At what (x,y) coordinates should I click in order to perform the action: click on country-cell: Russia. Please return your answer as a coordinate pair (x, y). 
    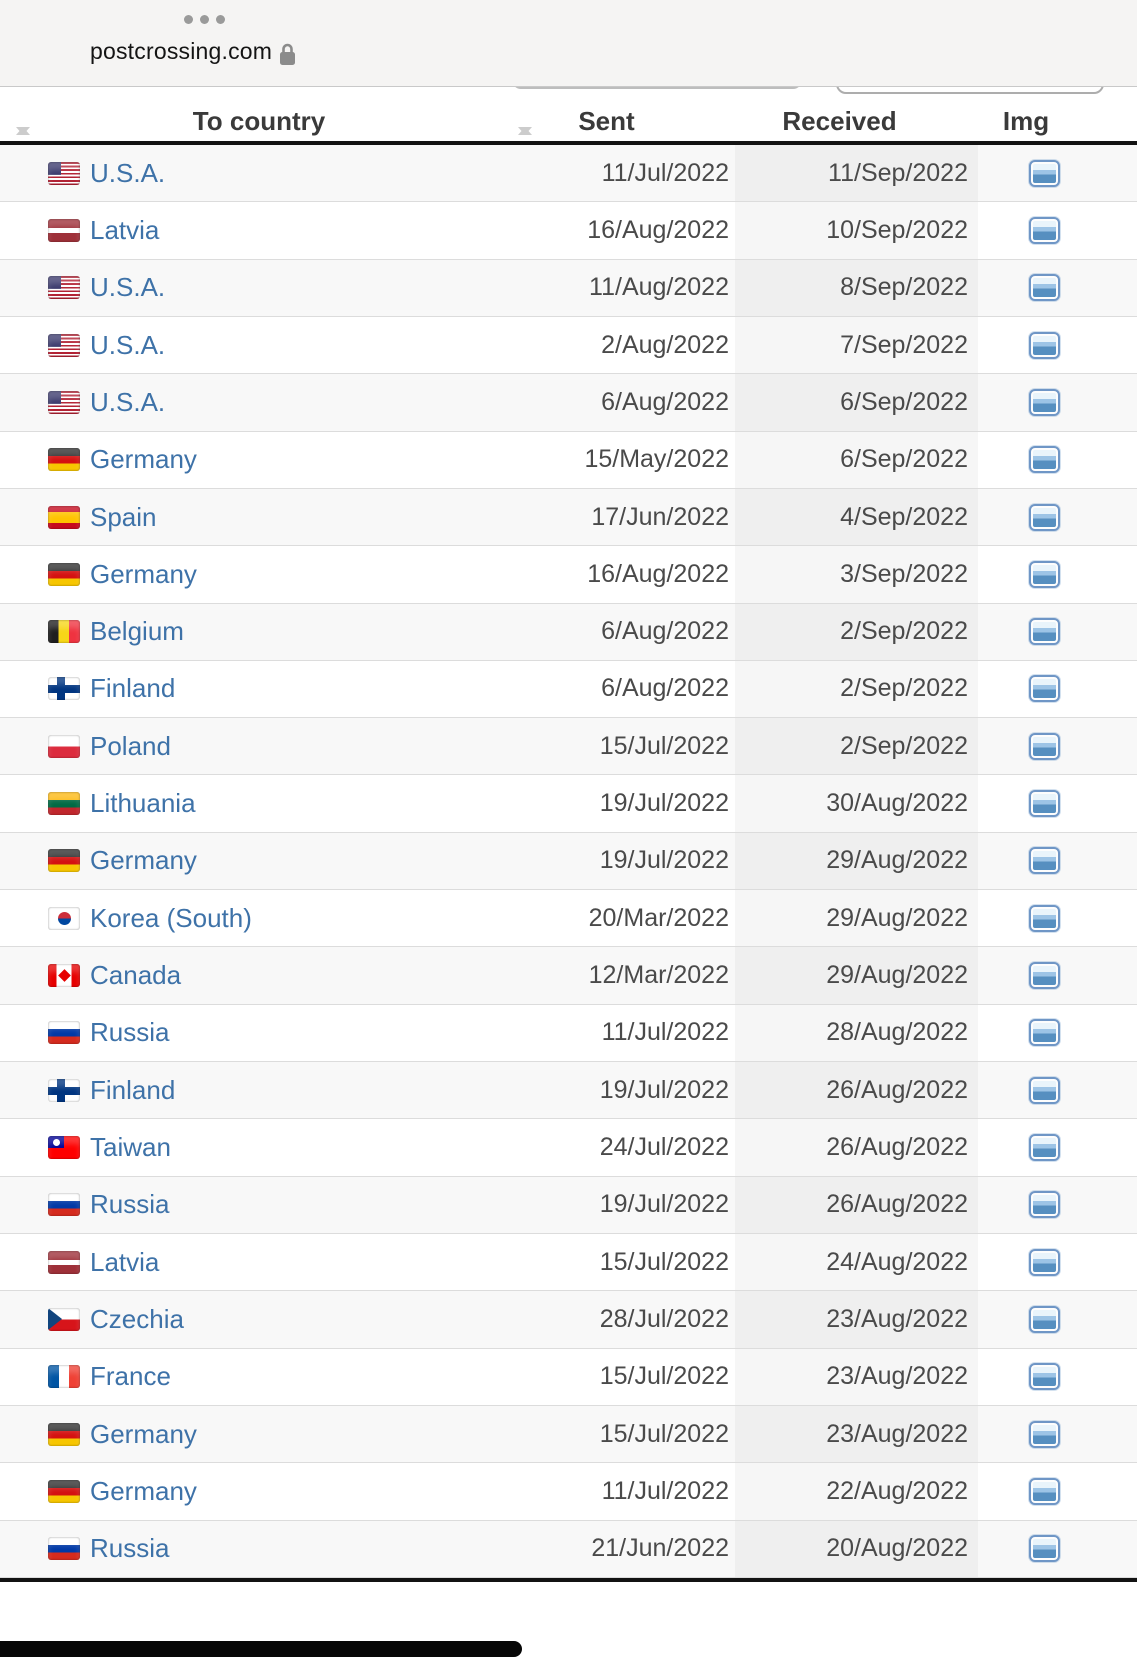
    Looking at the image, I should click on (270, 1033).